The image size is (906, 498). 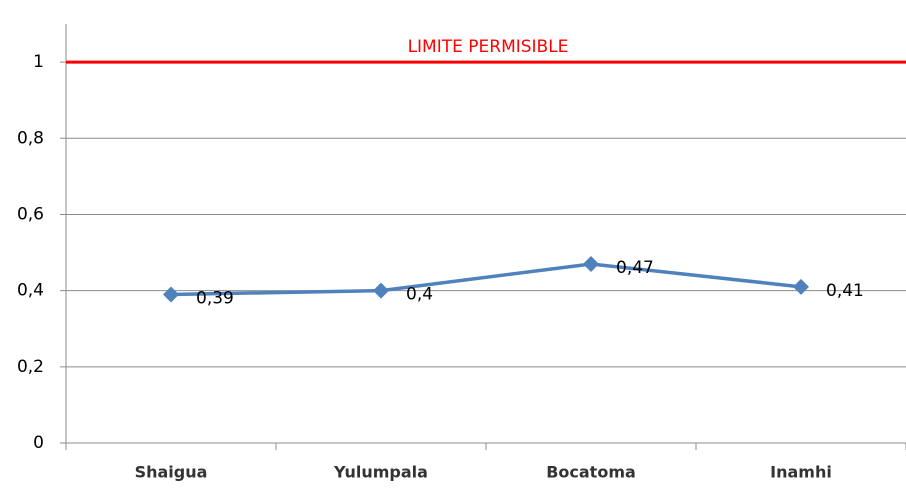 What do you see at coordinates (488, 47) in the screenshot?
I see `limit-label: LIMITE PERMISIBLE` at bounding box center [488, 47].